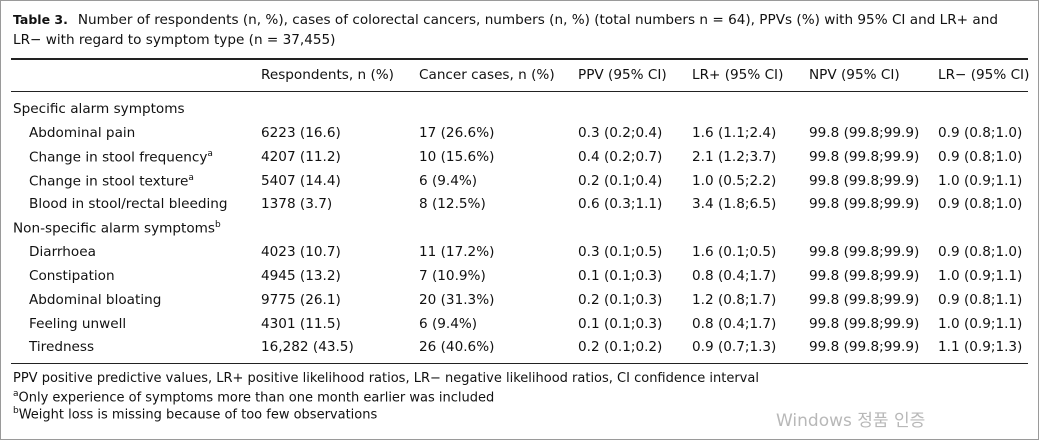 This screenshot has height=440, width=1039. Describe the element at coordinates (301, 323) in the screenshot. I see `cell: 4301 (11.5)` at that location.